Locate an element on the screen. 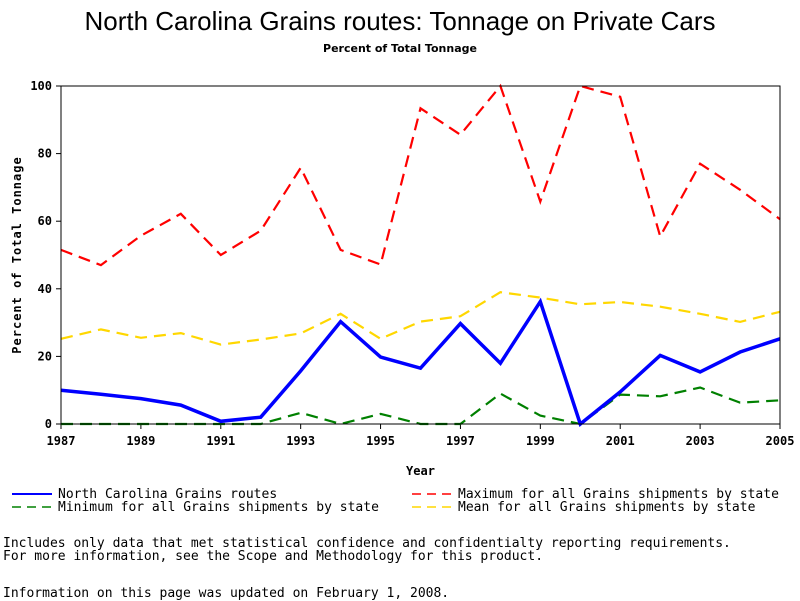 The height and width of the screenshot is (601, 800). x-tick-label: 1999 is located at coordinates (540, 441).